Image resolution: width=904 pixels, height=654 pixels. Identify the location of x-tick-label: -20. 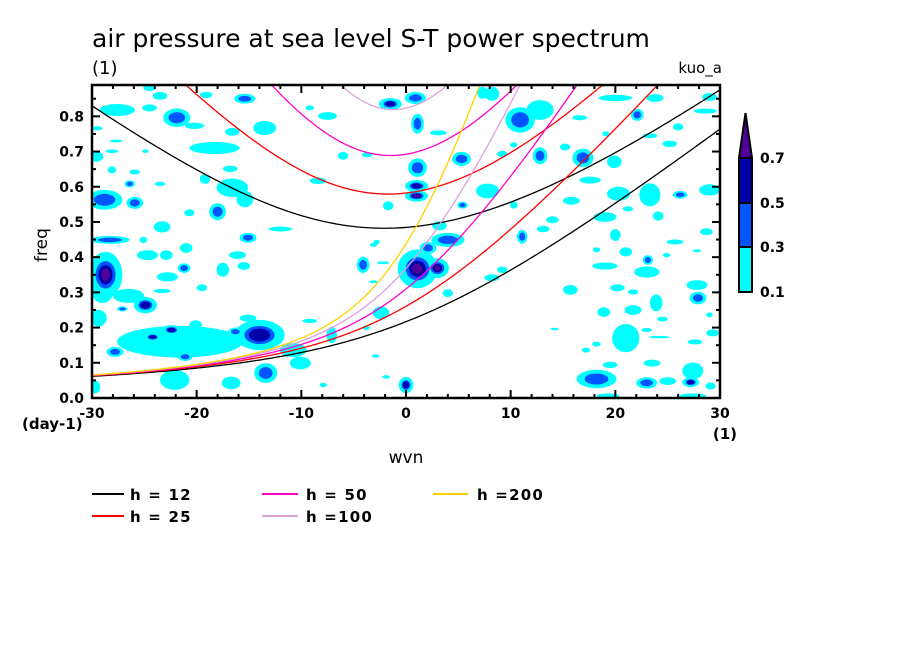
(197, 414).